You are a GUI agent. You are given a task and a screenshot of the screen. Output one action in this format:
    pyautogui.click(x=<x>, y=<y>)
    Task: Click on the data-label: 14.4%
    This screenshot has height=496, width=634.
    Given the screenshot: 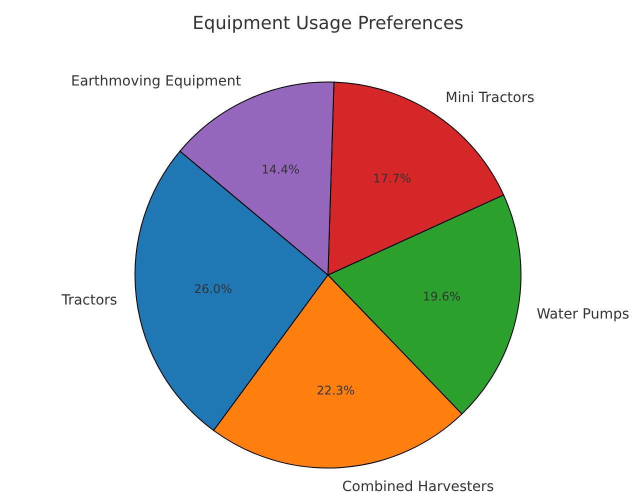 What is the action you would take?
    pyautogui.click(x=281, y=169)
    